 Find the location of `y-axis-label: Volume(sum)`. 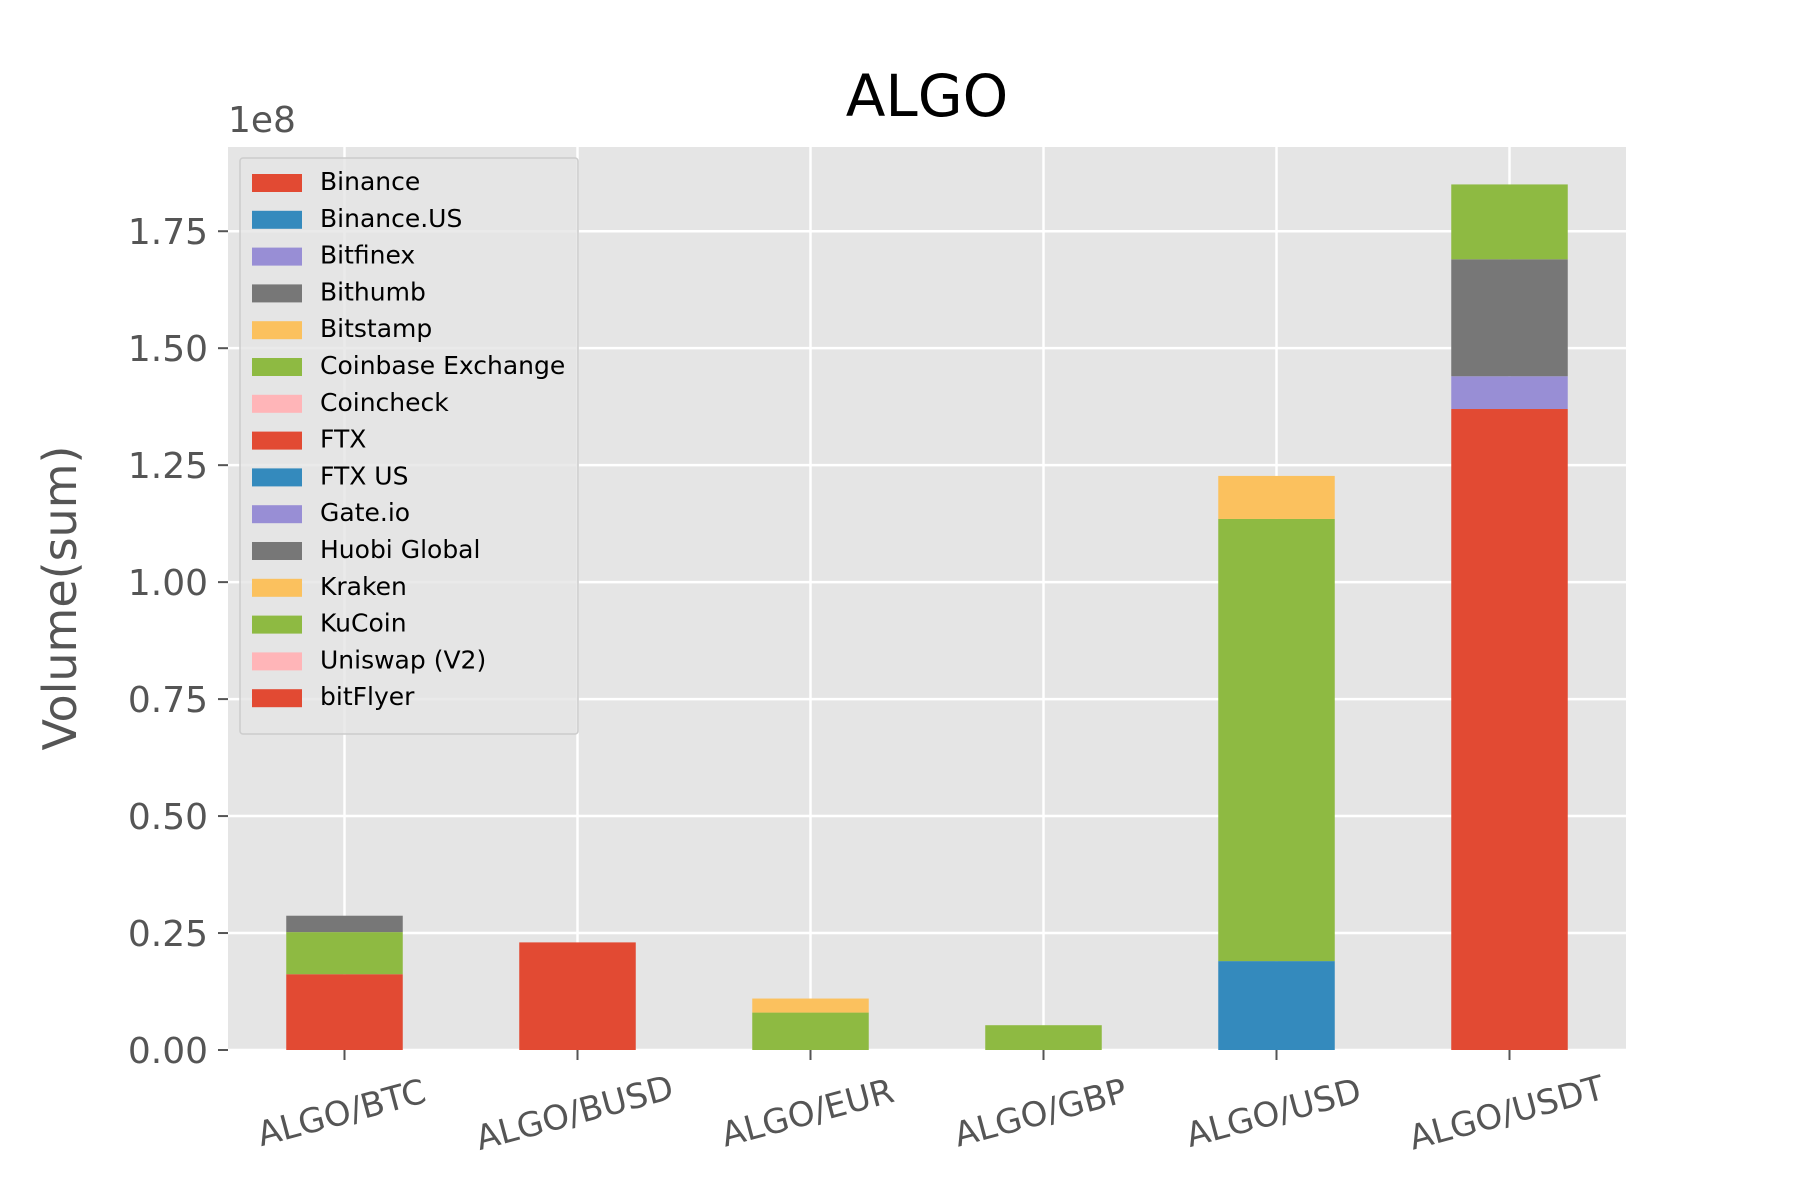

y-axis-label: Volume(sum) is located at coordinates (60, 598).